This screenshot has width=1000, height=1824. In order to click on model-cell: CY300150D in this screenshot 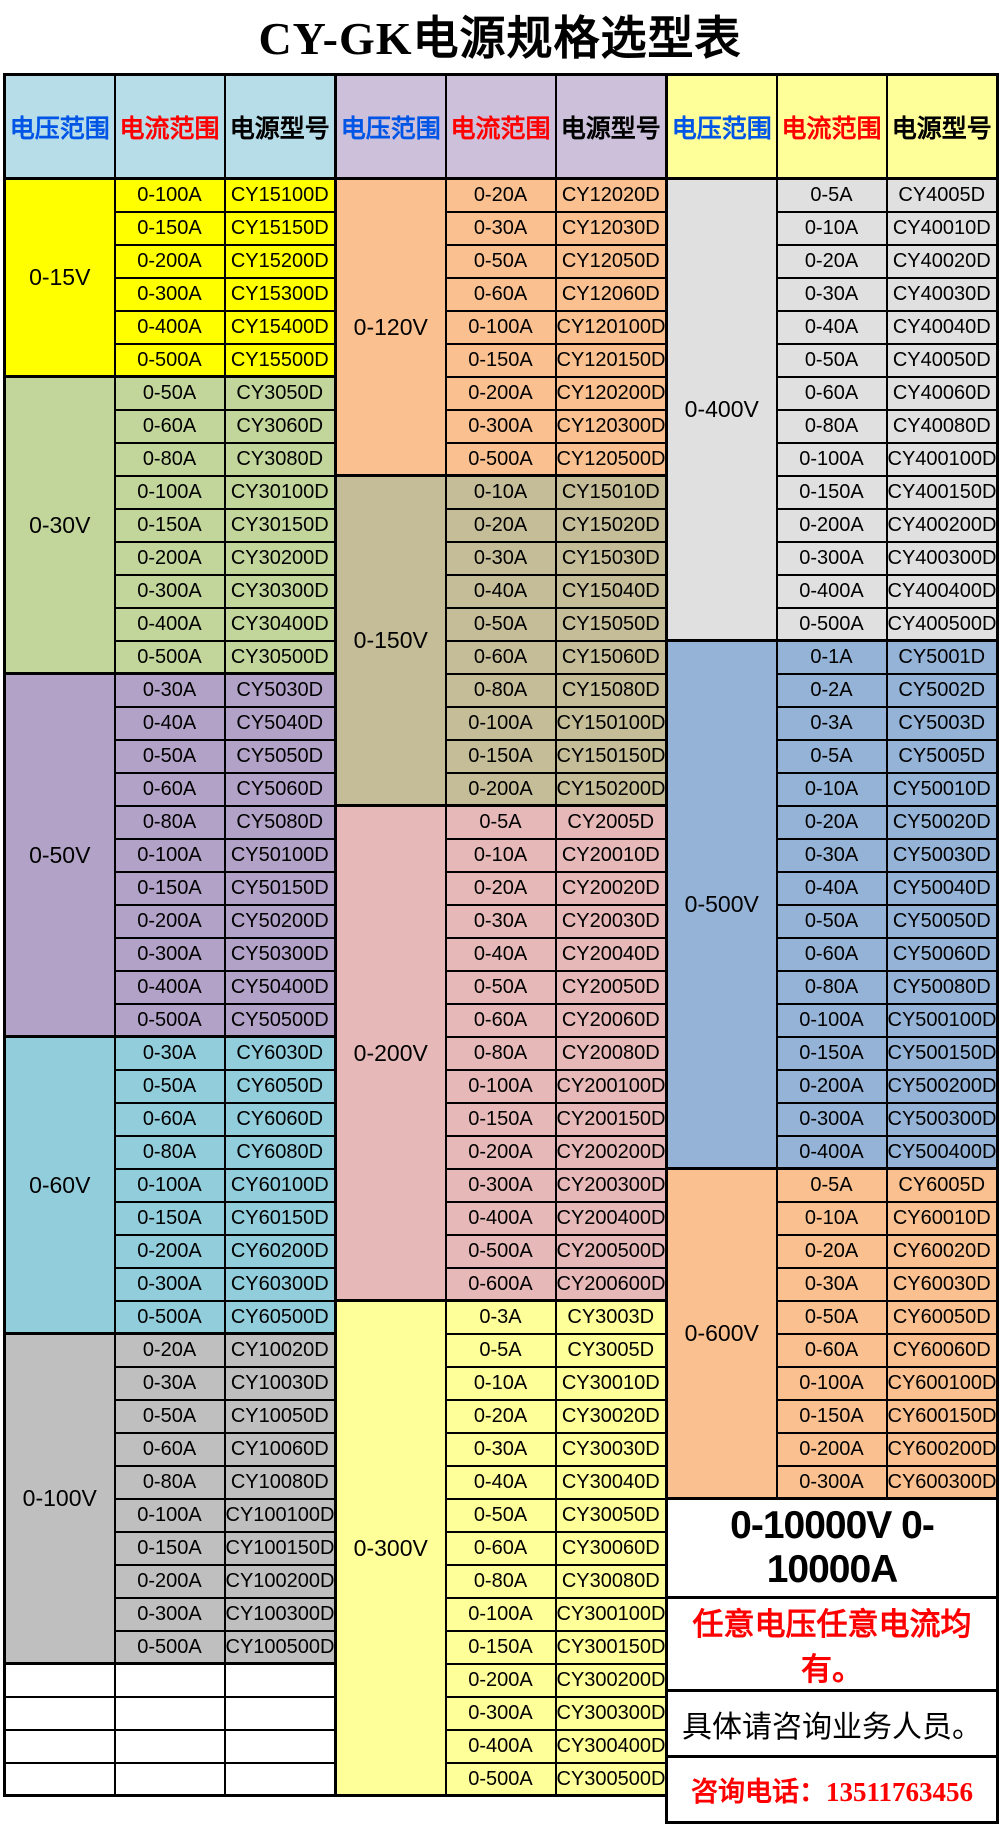, I will do `click(611, 1647)`.